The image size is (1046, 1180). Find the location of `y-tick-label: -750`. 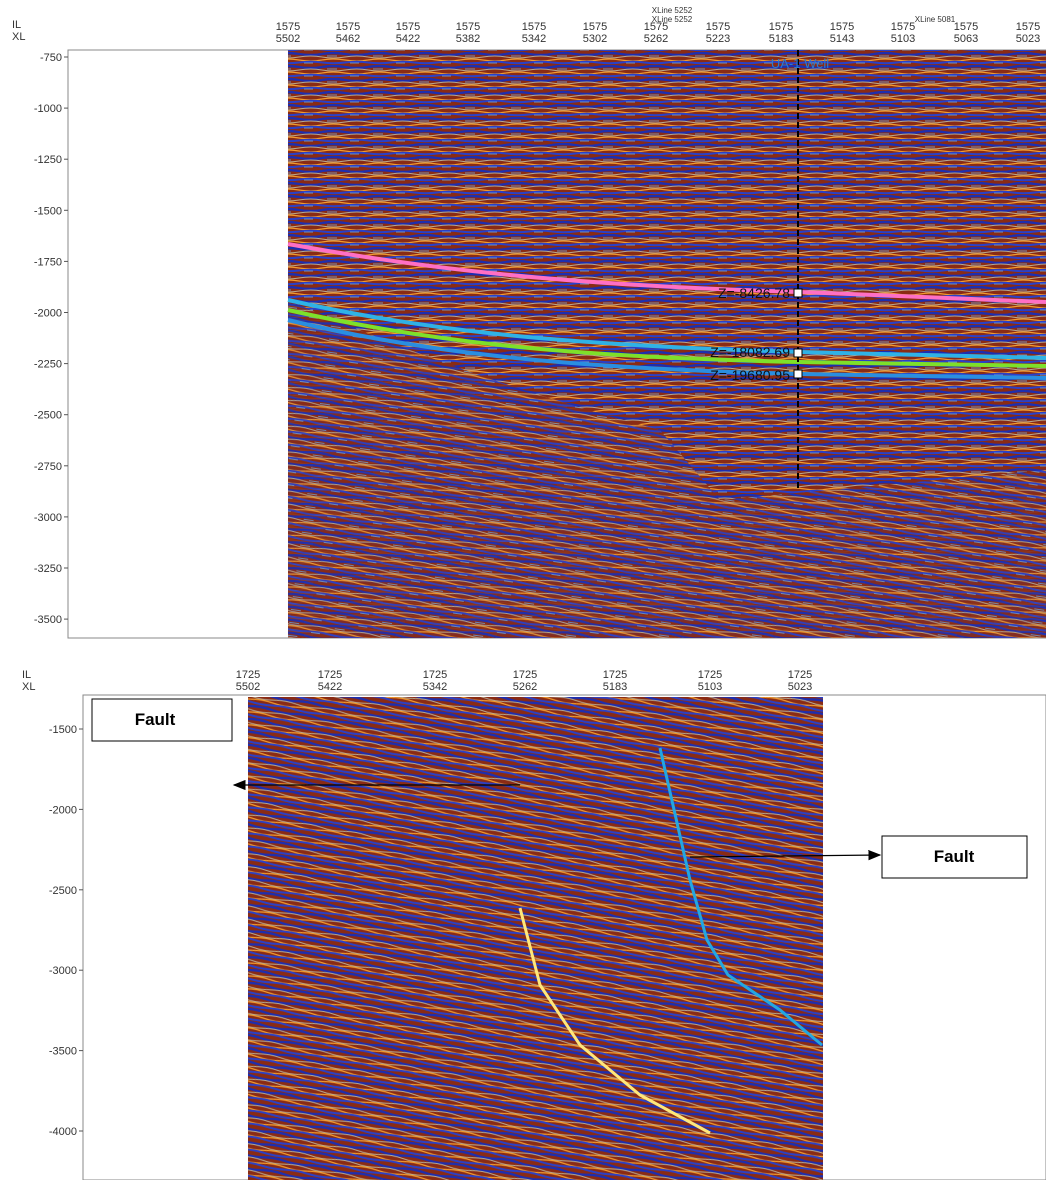

y-tick-label: -750 is located at coordinates (51, 58).